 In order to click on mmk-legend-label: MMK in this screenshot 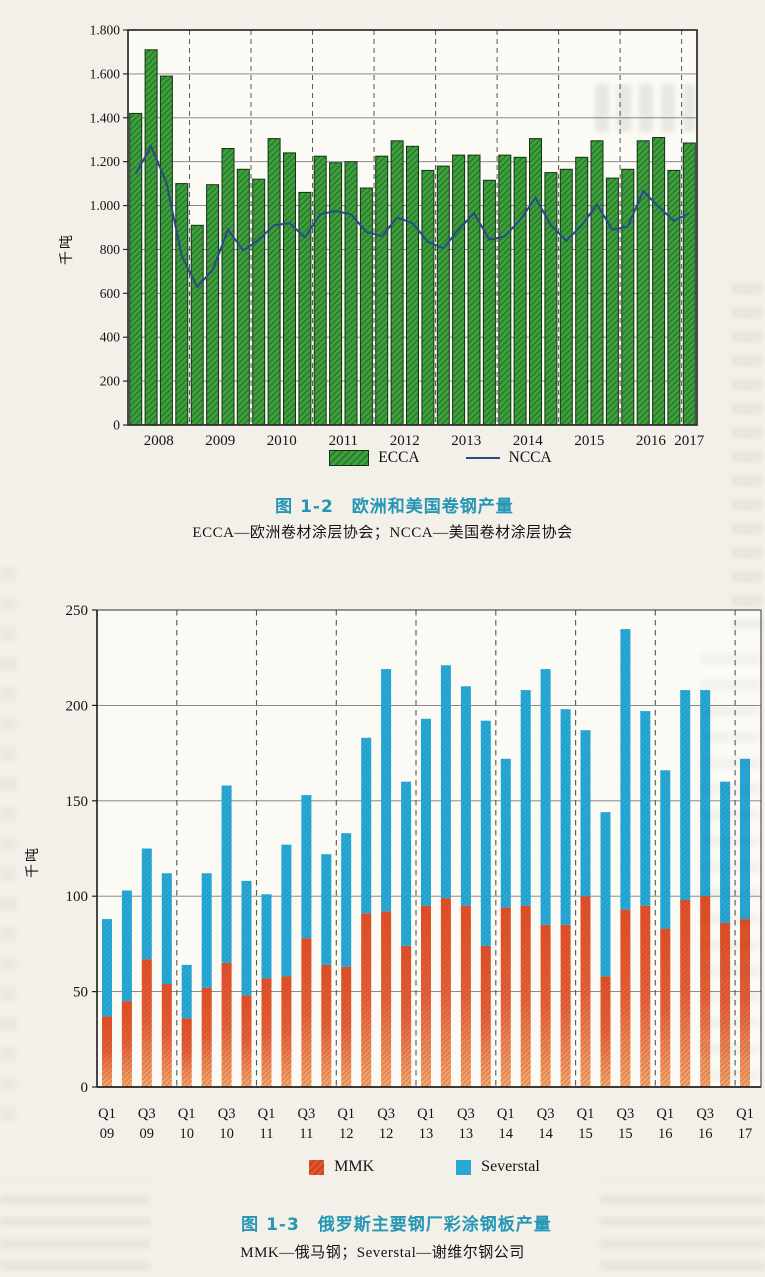, I will do `click(354, 1166)`.